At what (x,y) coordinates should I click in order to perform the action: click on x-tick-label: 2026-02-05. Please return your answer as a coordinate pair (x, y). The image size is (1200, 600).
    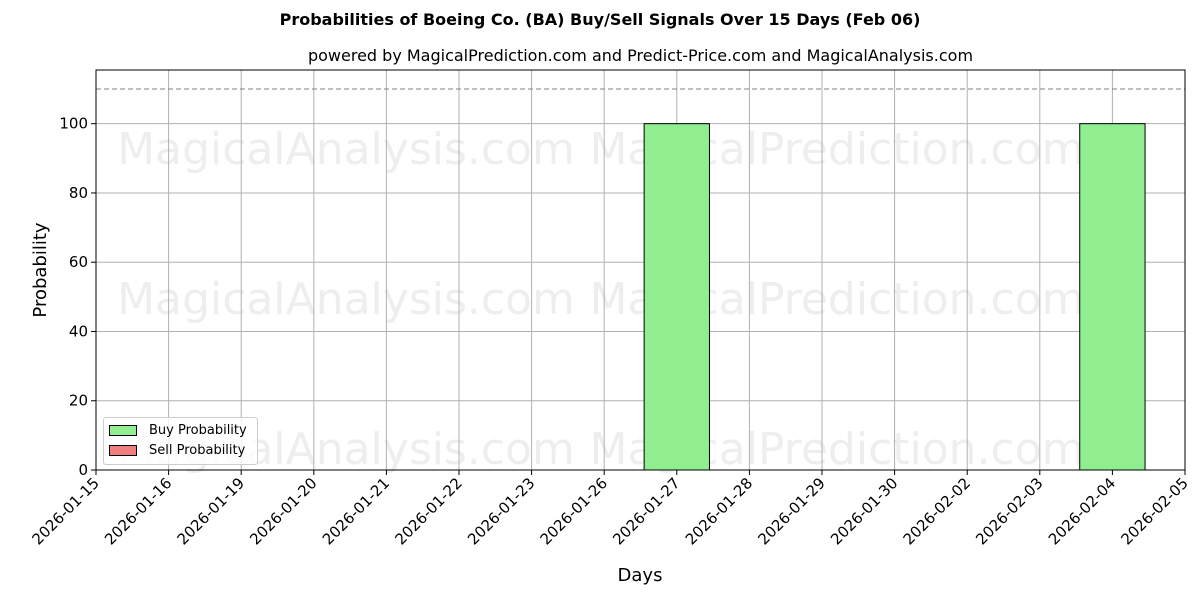
    Looking at the image, I should click on (1154, 511).